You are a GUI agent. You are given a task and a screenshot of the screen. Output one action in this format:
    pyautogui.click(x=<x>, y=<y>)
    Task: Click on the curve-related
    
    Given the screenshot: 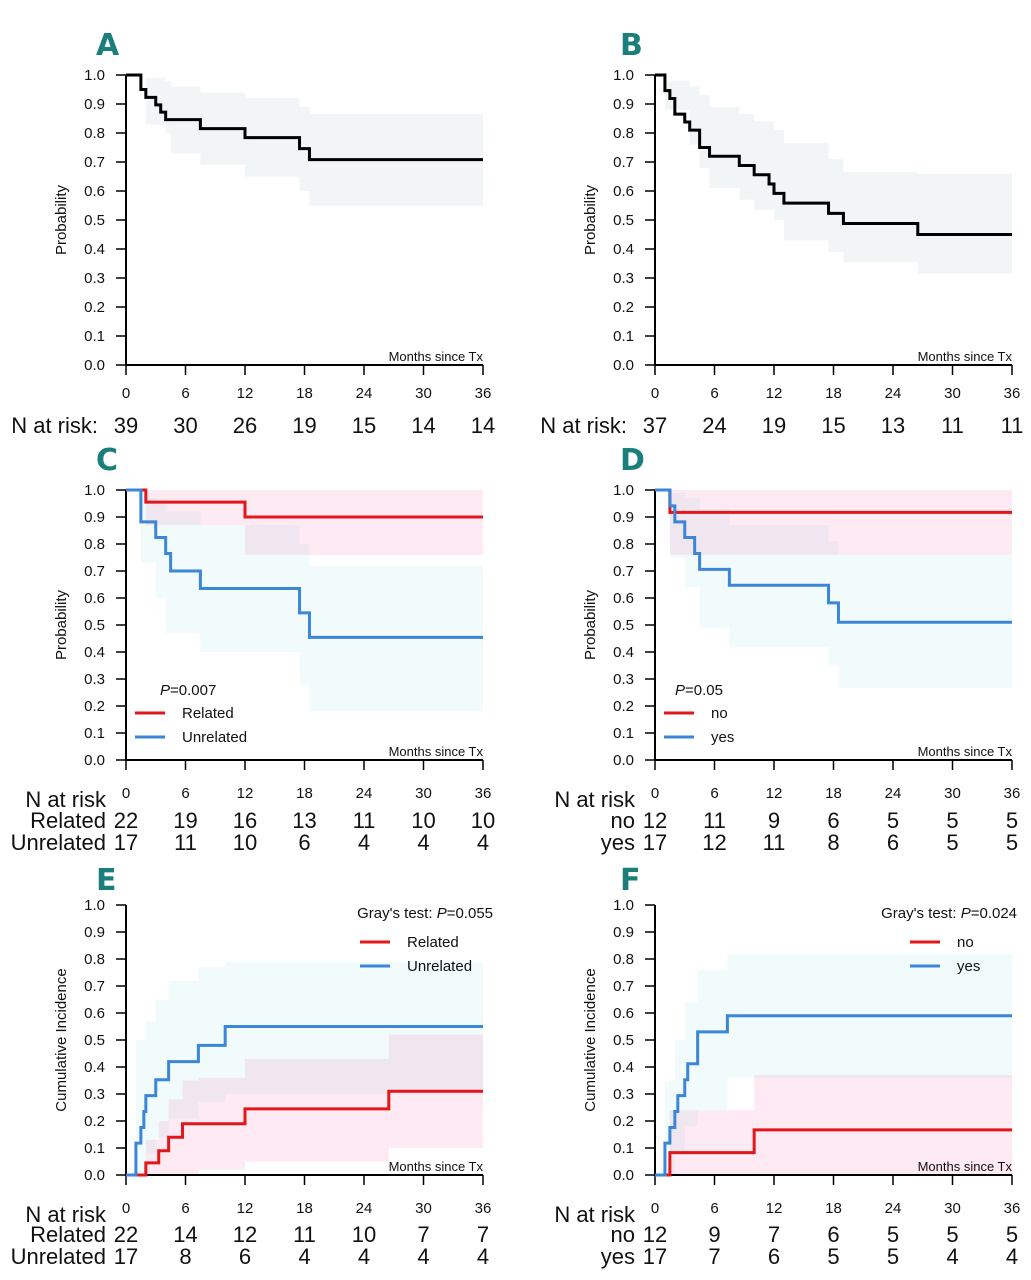 What is the action you would take?
    pyautogui.click(x=304, y=503)
    